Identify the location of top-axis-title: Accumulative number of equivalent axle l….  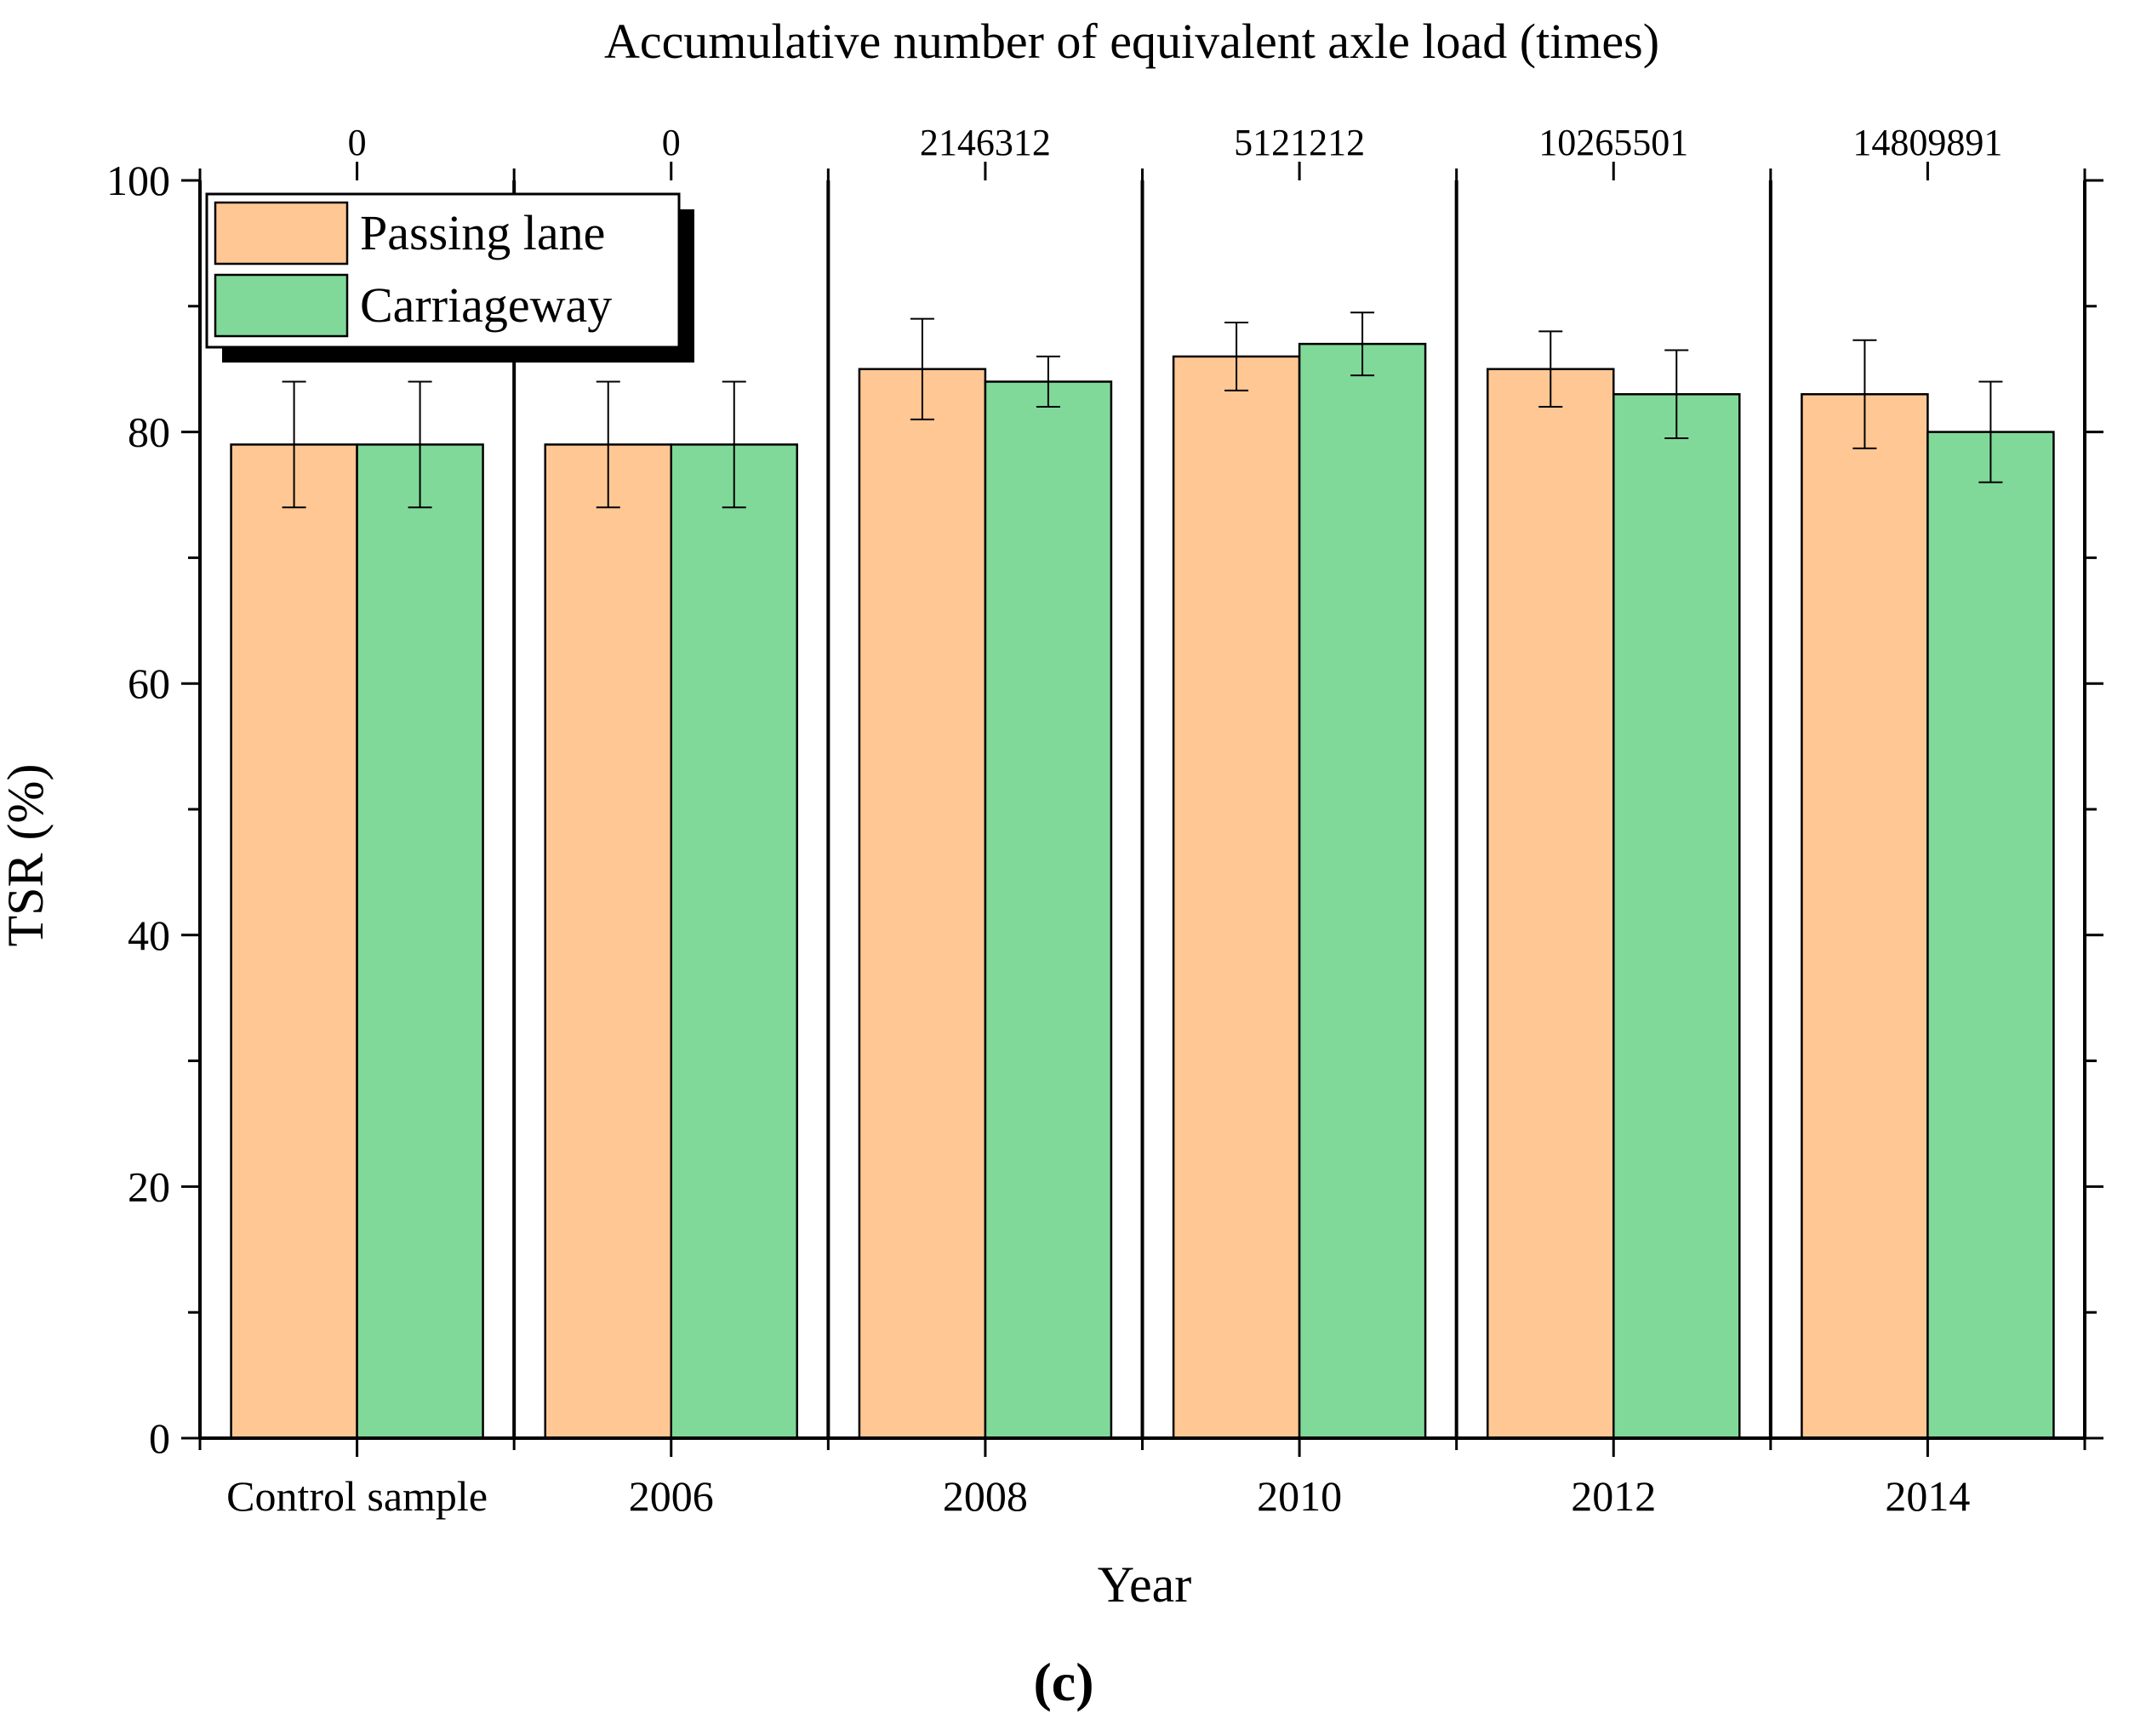
(1131, 41).